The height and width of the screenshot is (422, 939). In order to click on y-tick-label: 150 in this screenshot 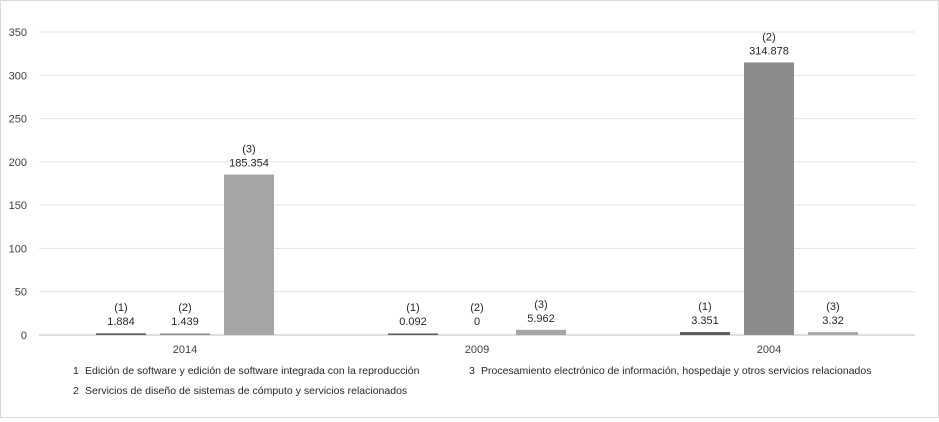, I will do `click(18, 206)`.